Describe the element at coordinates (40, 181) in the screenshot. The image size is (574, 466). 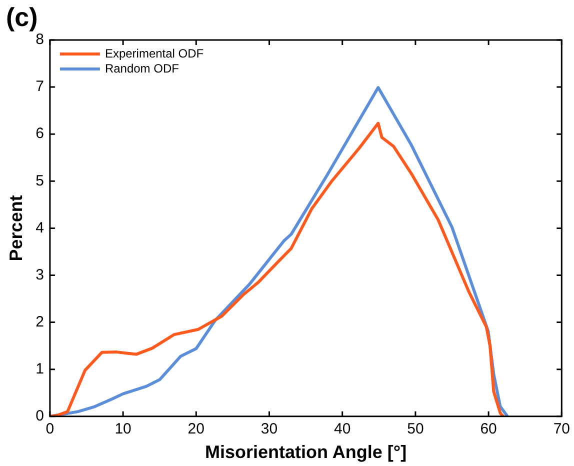
I see `y-tick-label: 5` at that location.